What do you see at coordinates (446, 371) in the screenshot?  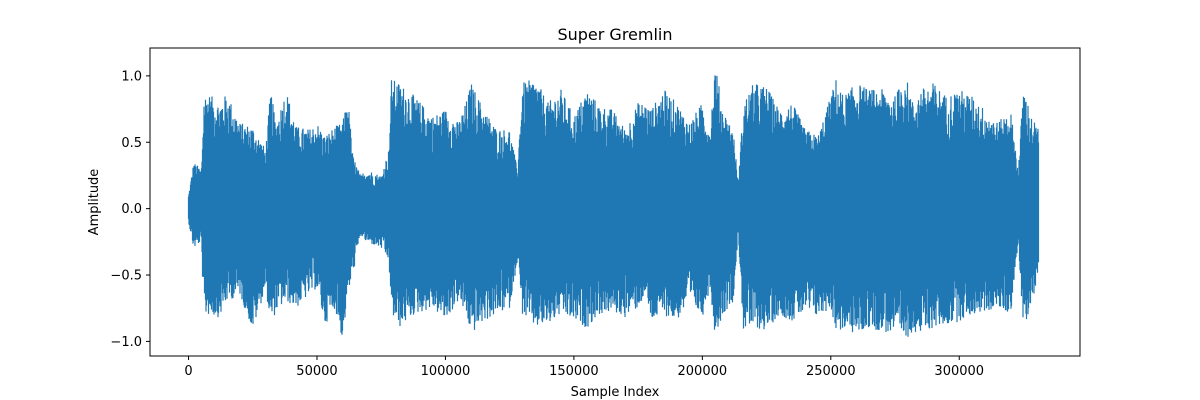 I see `x-tick-label: 100000` at bounding box center [446, 371].